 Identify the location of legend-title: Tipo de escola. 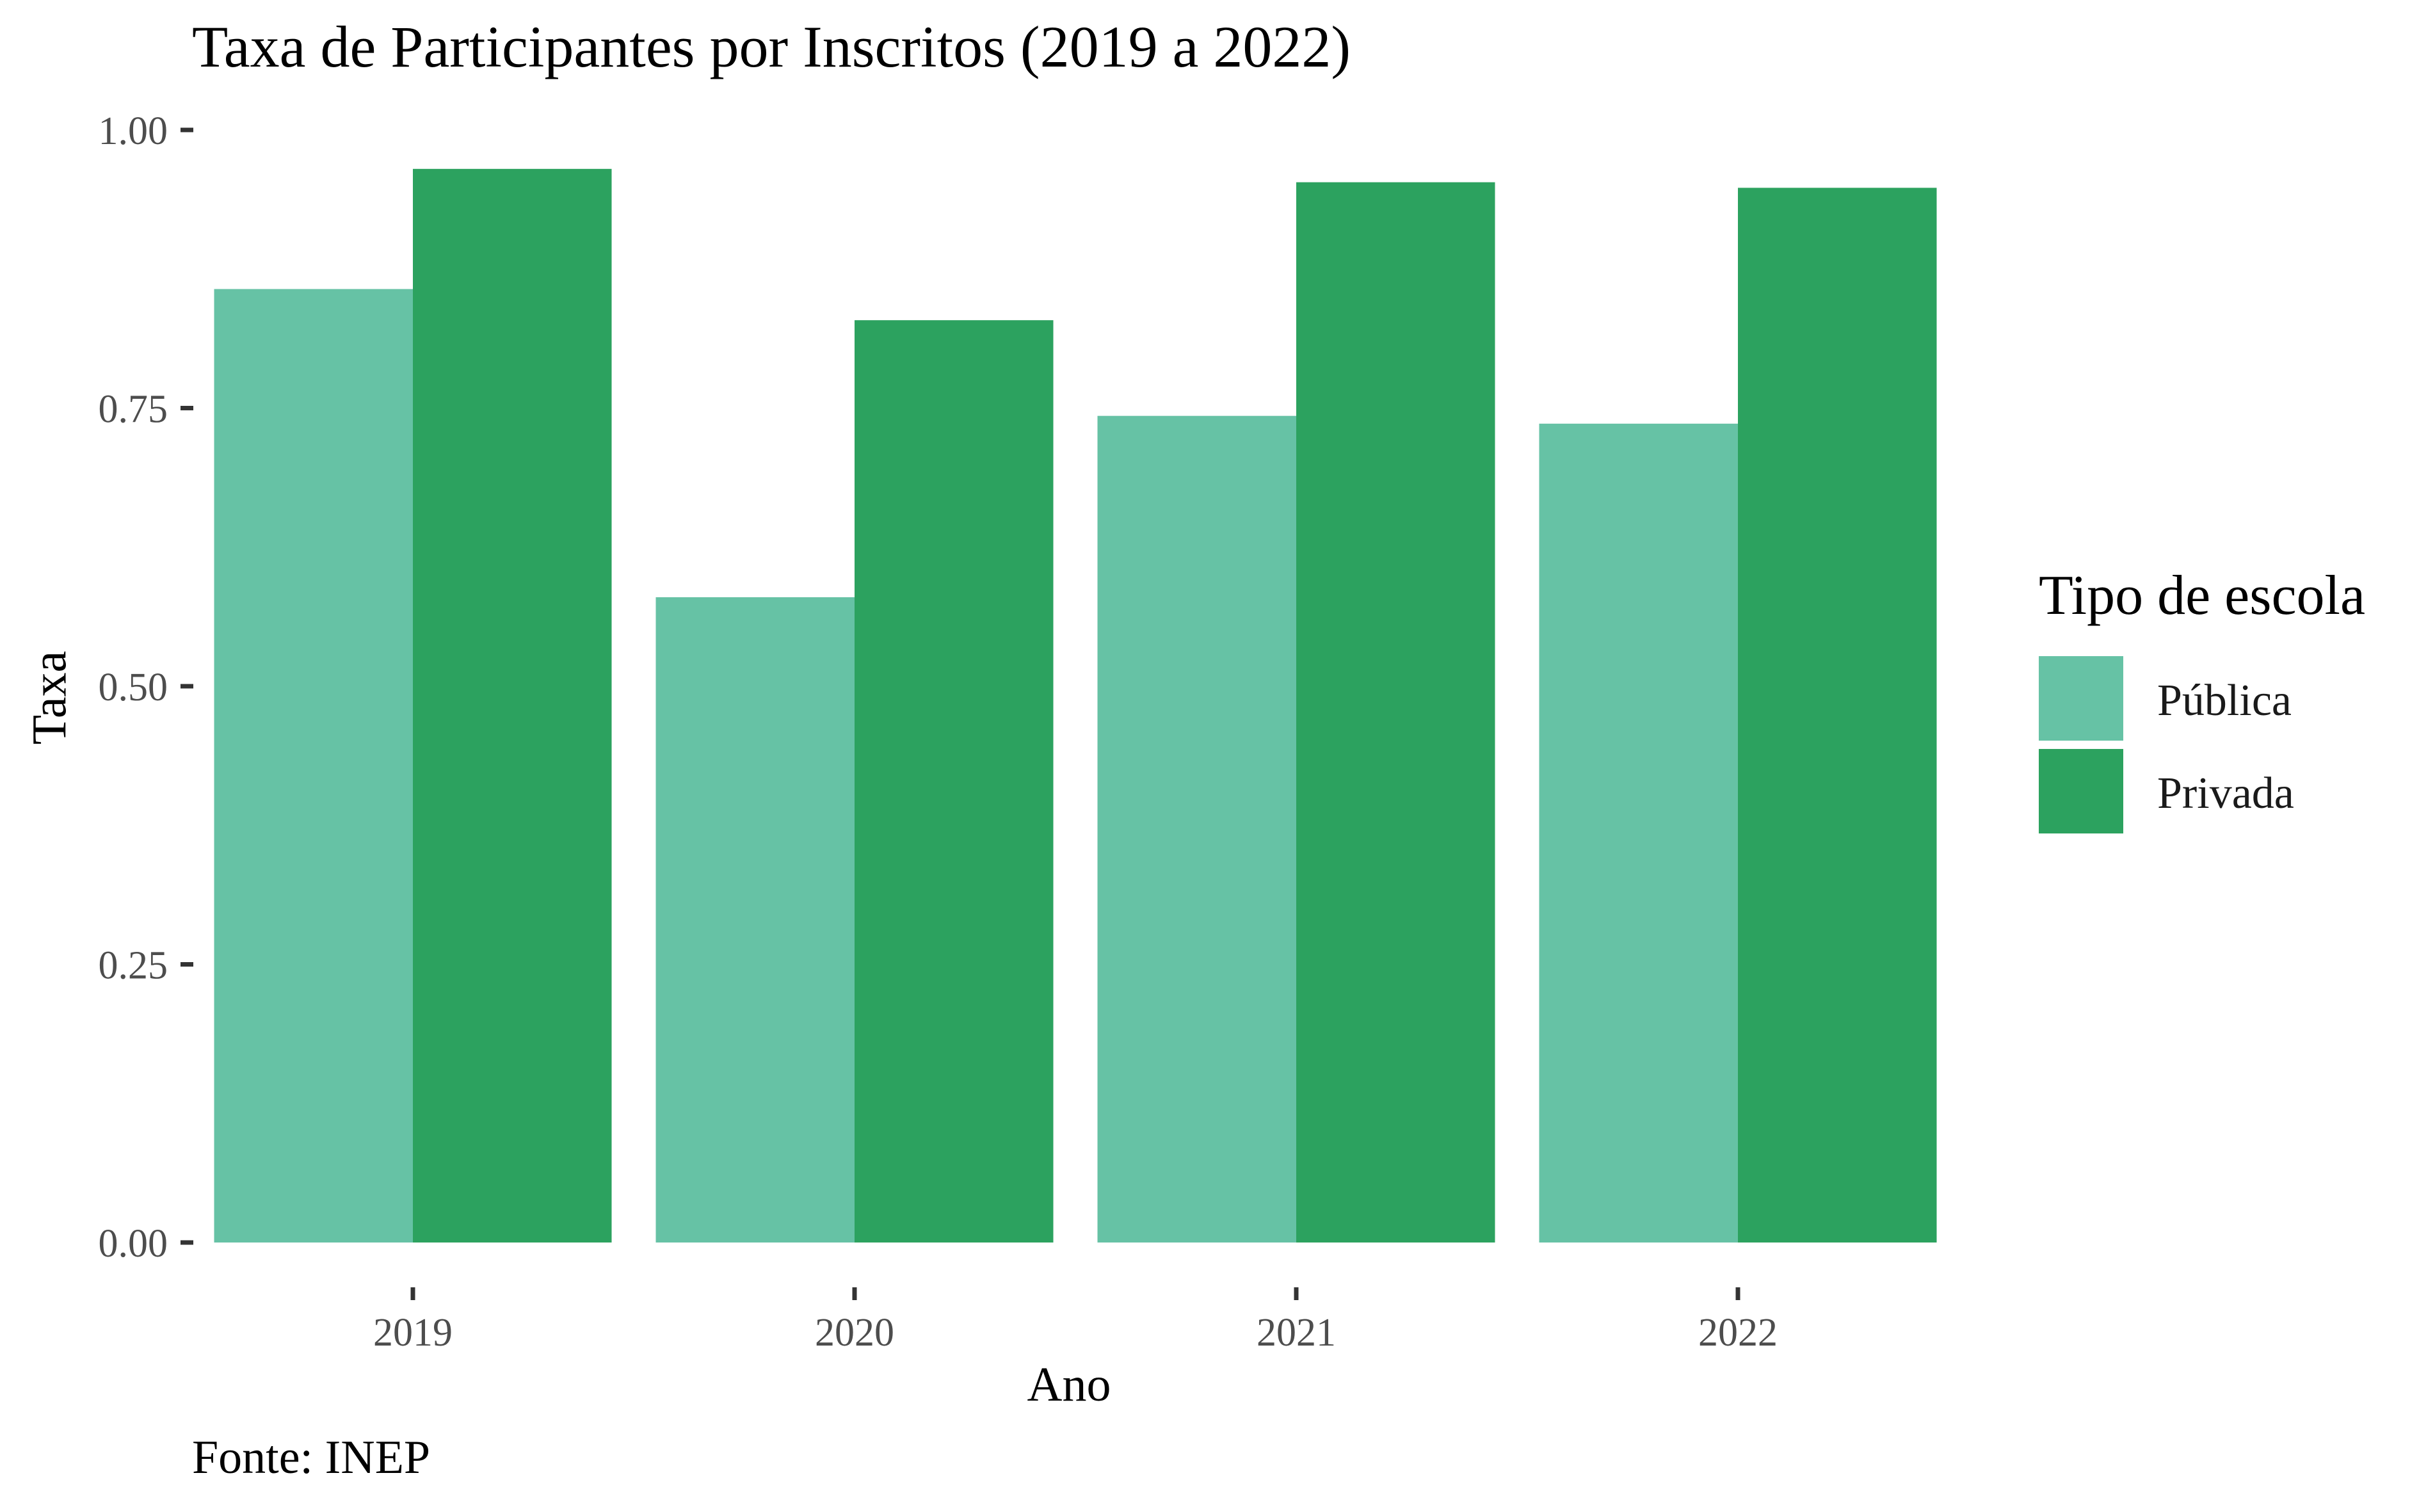
(2202, 596).